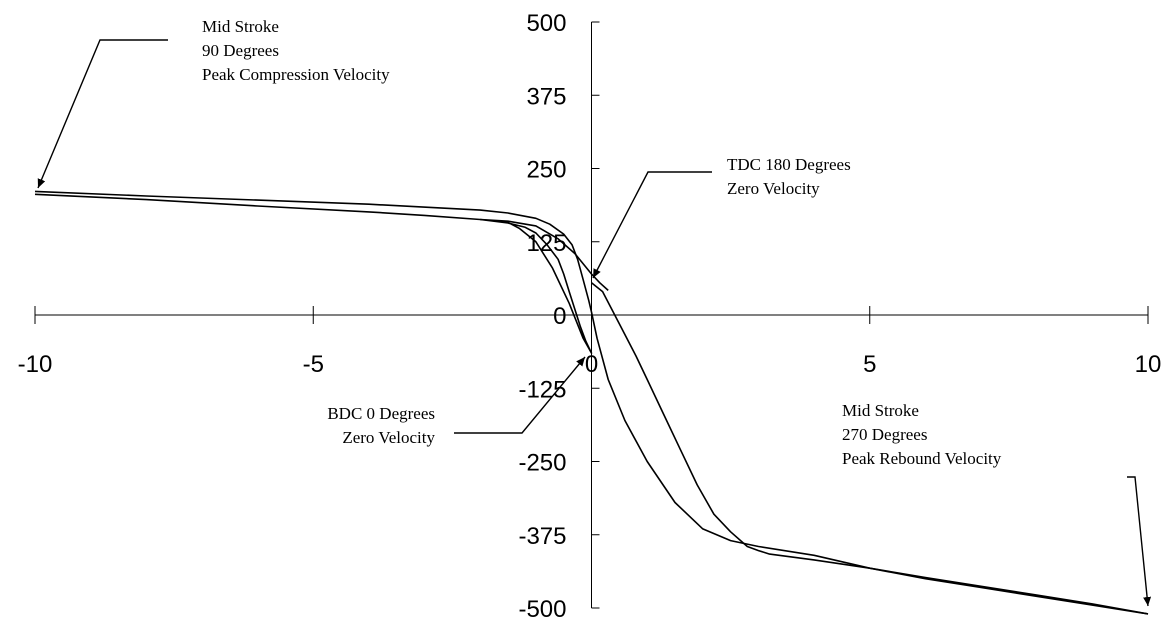 The image size is (1176, 635). I want to click on annotation-3-line-1: BDC 0 Degrees, so click(381, 413).